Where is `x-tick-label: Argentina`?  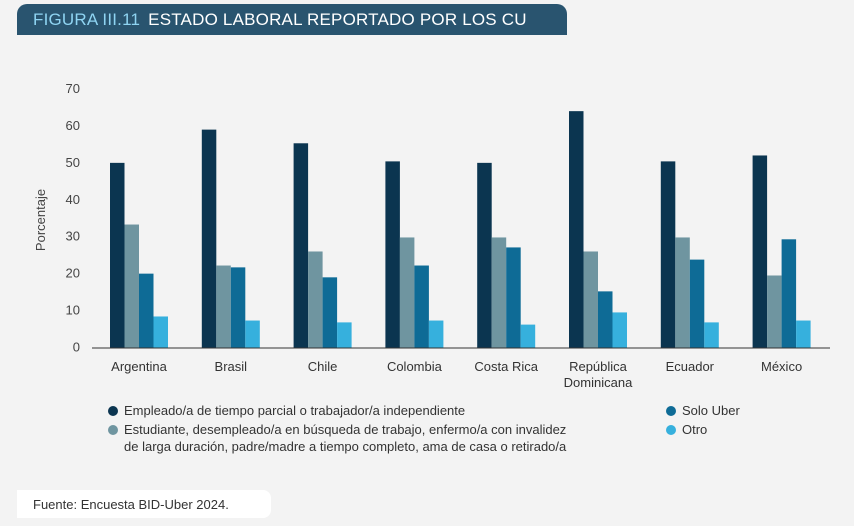 x-tick-label: Argentina is located at coordinates (139, 366).